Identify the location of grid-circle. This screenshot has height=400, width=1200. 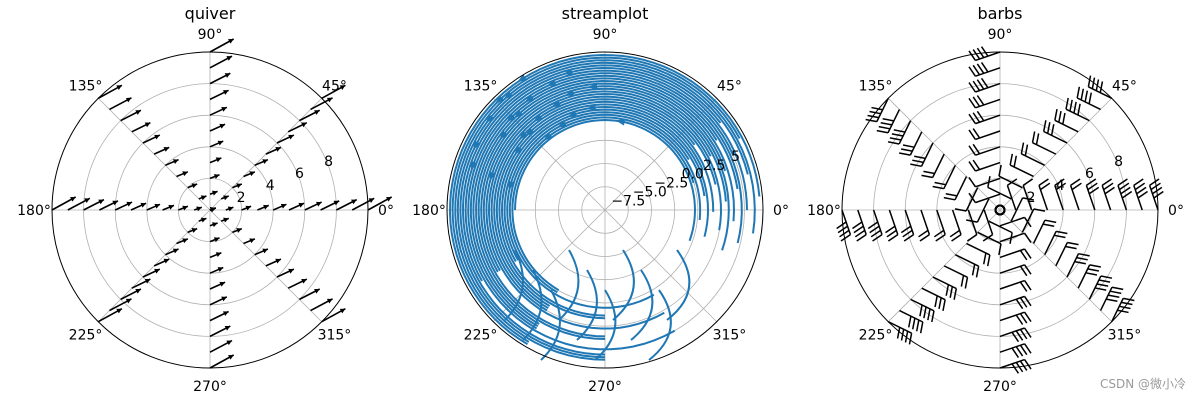
(605, 210).